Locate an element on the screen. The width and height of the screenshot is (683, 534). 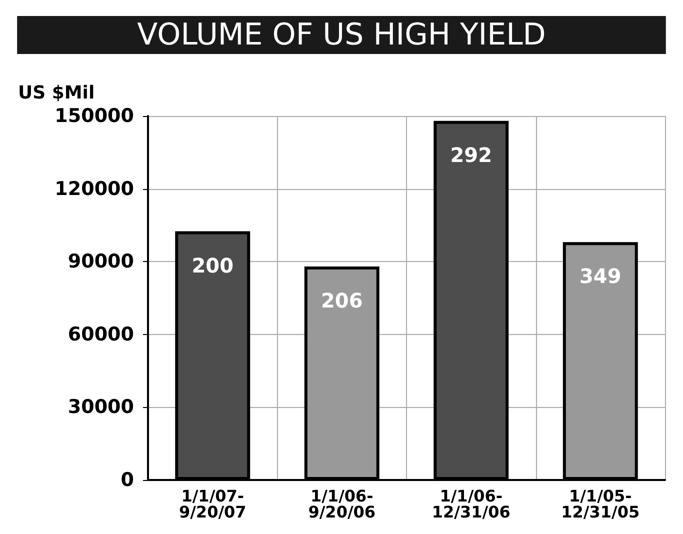
y-tick-label: 60000 is located at coordinates (101, 334).